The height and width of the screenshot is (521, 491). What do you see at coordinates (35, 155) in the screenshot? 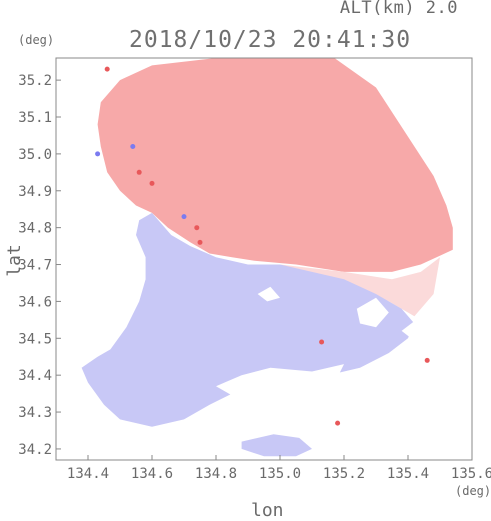
I see `y-tick-label-8: 35.0` at bounding box center [35, 155].